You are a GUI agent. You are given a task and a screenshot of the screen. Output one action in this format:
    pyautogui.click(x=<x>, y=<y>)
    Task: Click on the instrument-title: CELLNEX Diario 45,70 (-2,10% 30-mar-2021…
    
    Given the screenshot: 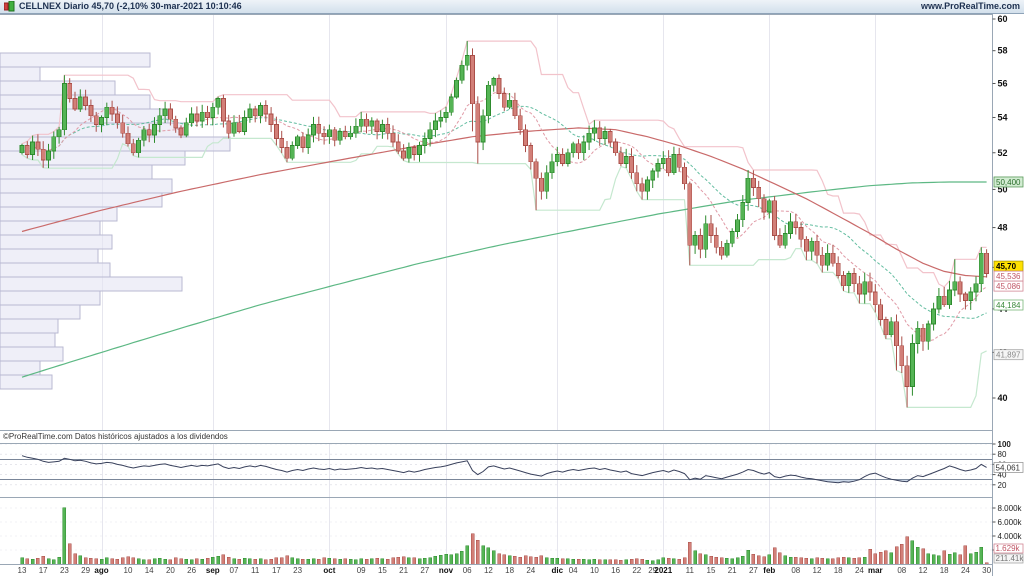 What is the action you would take?
    pyautogui.click(x=130, y=6)
    